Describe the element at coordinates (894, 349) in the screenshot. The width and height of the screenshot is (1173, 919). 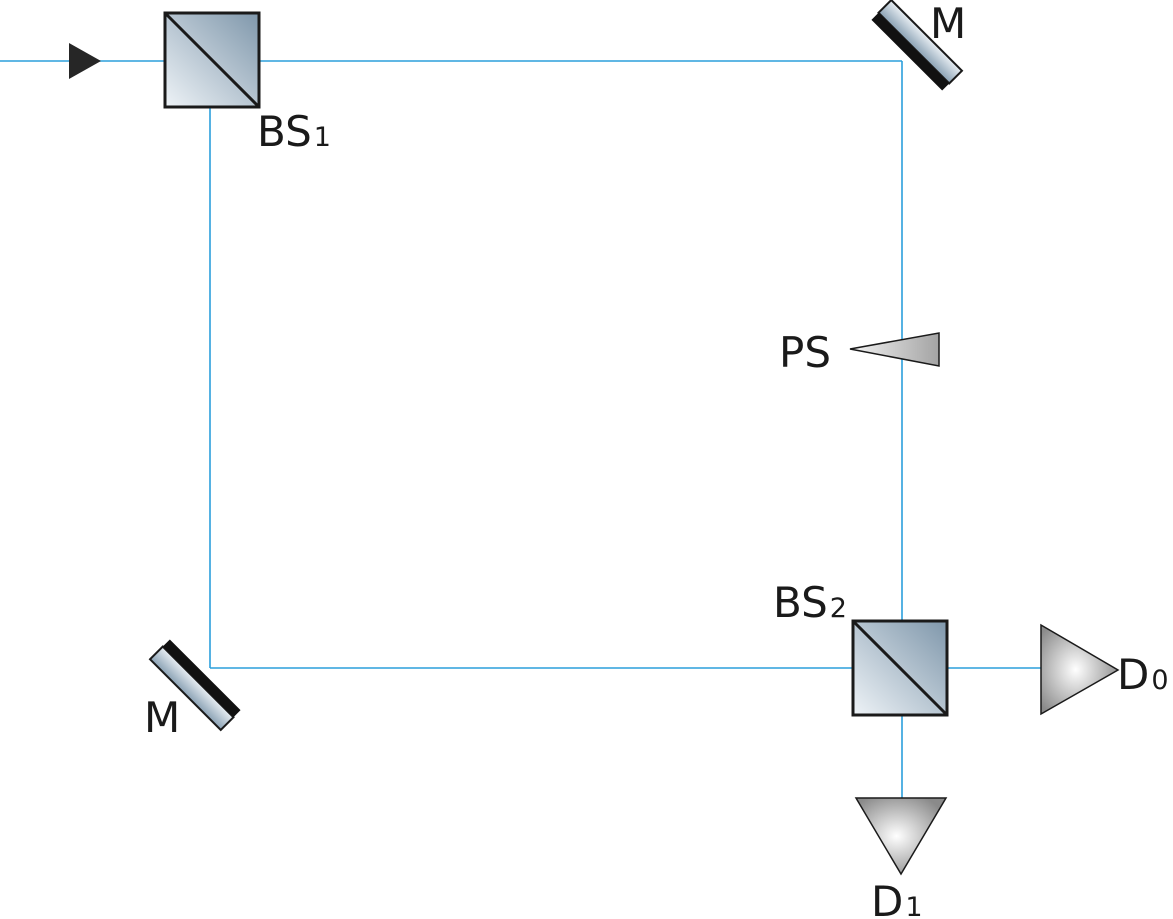
I see `phase-shifter-wedge` at that location.